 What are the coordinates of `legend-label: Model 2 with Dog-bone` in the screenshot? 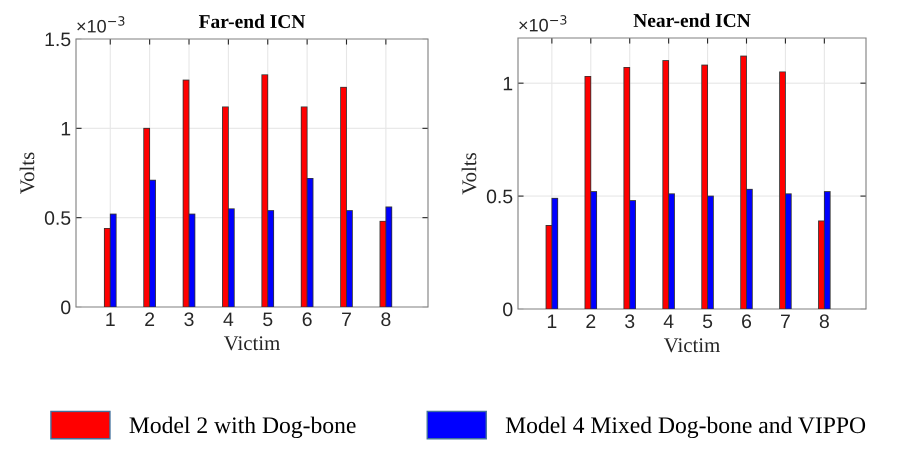 It's located at (243, 427).